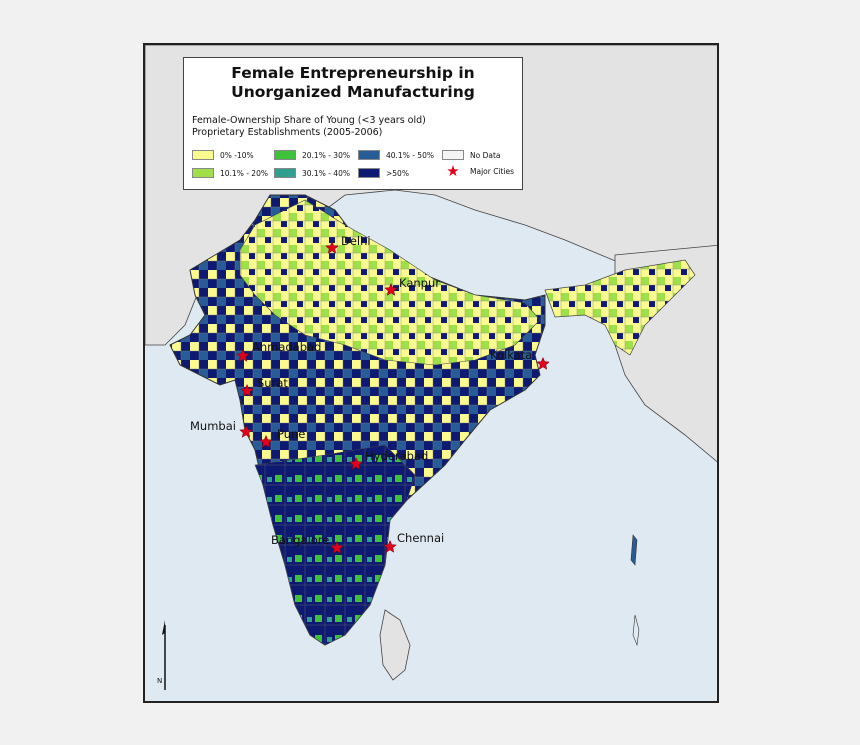  What do you see at coordinates (246, 431) in the screenshot?
I see `city-star-mumbai` at bounding box center [246, 431].